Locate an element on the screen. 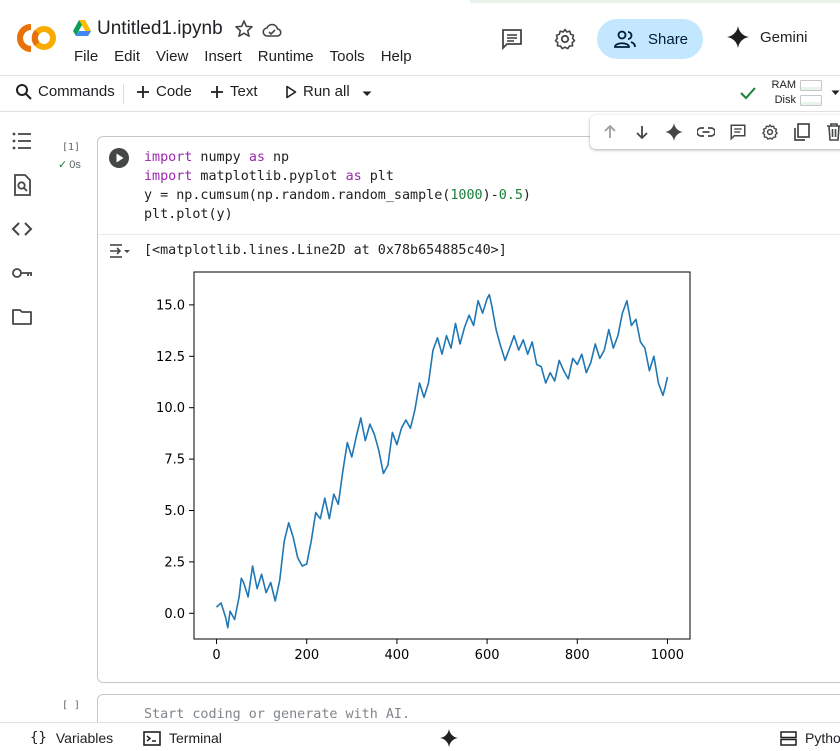 The width and height of the screenshot is (840, 751). gemini-button: Gemini is located at coordinates (767, 37).